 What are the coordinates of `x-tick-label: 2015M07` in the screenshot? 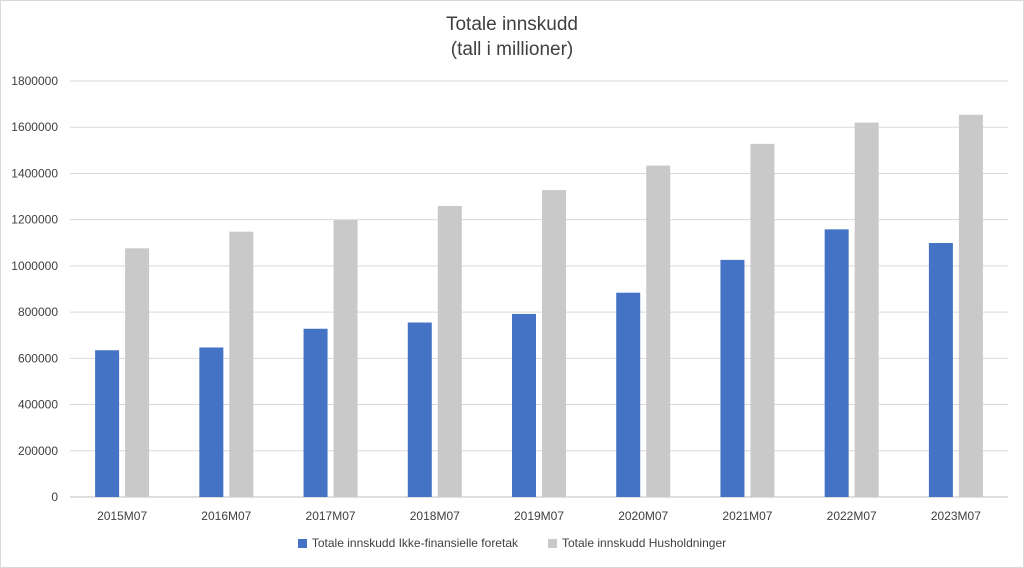 It's located at (122, 516).